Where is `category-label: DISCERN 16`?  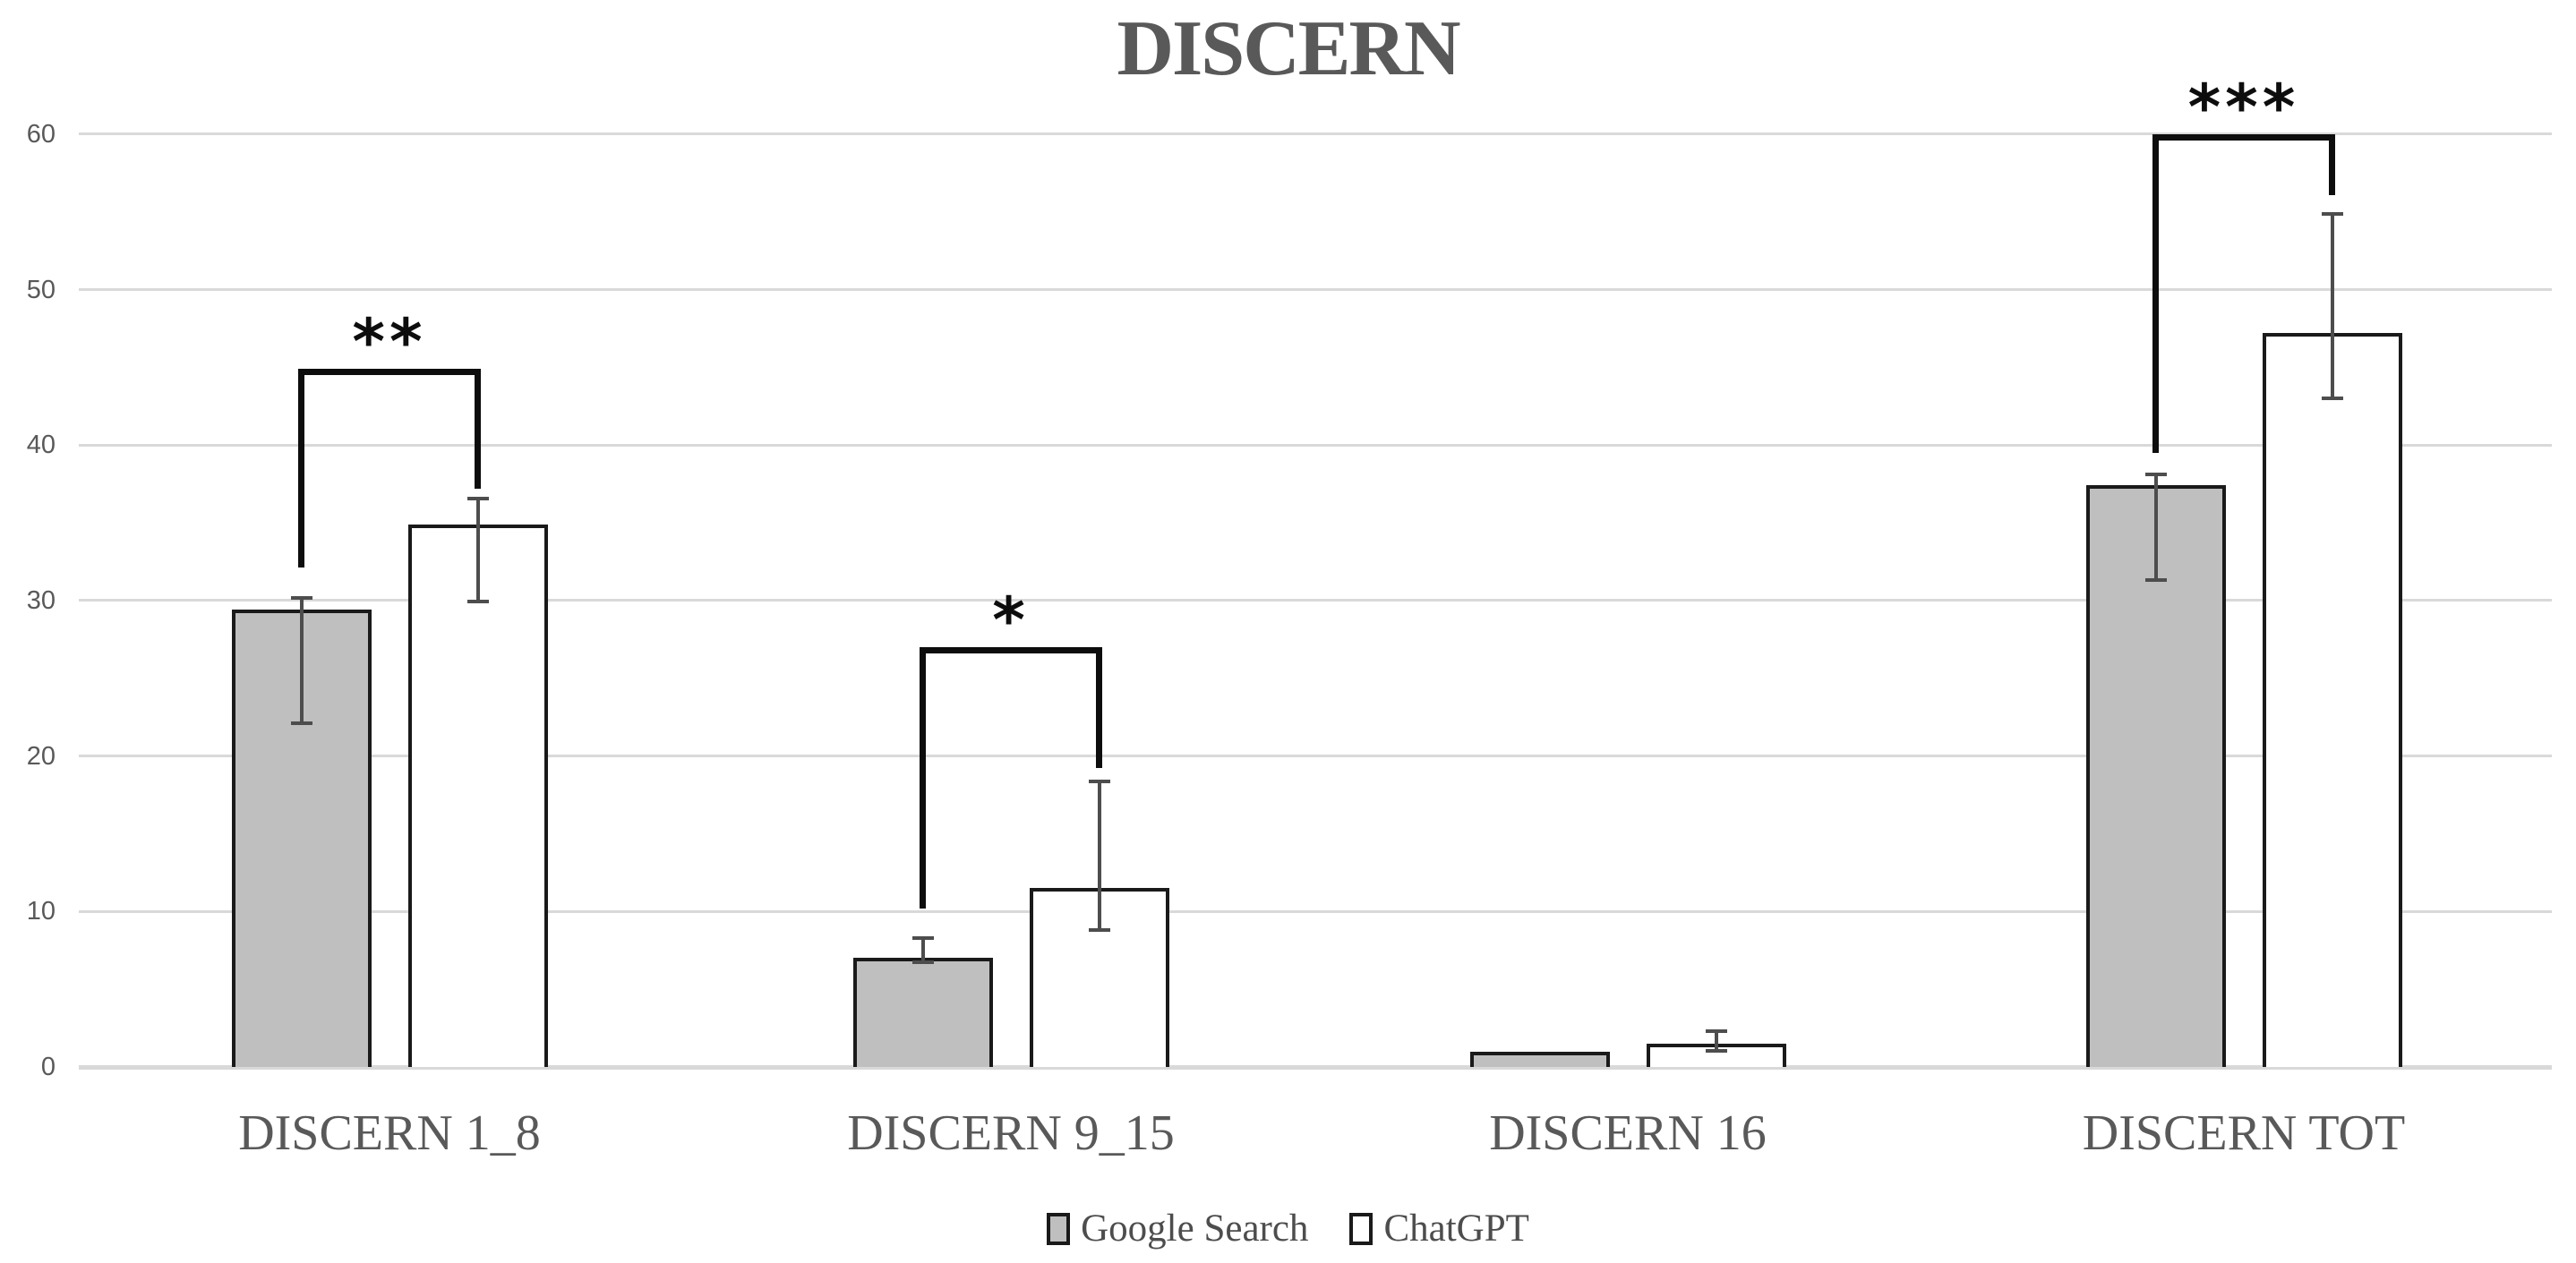 category-label: DISCERN 16 is located at coordinates (1628, 1133).